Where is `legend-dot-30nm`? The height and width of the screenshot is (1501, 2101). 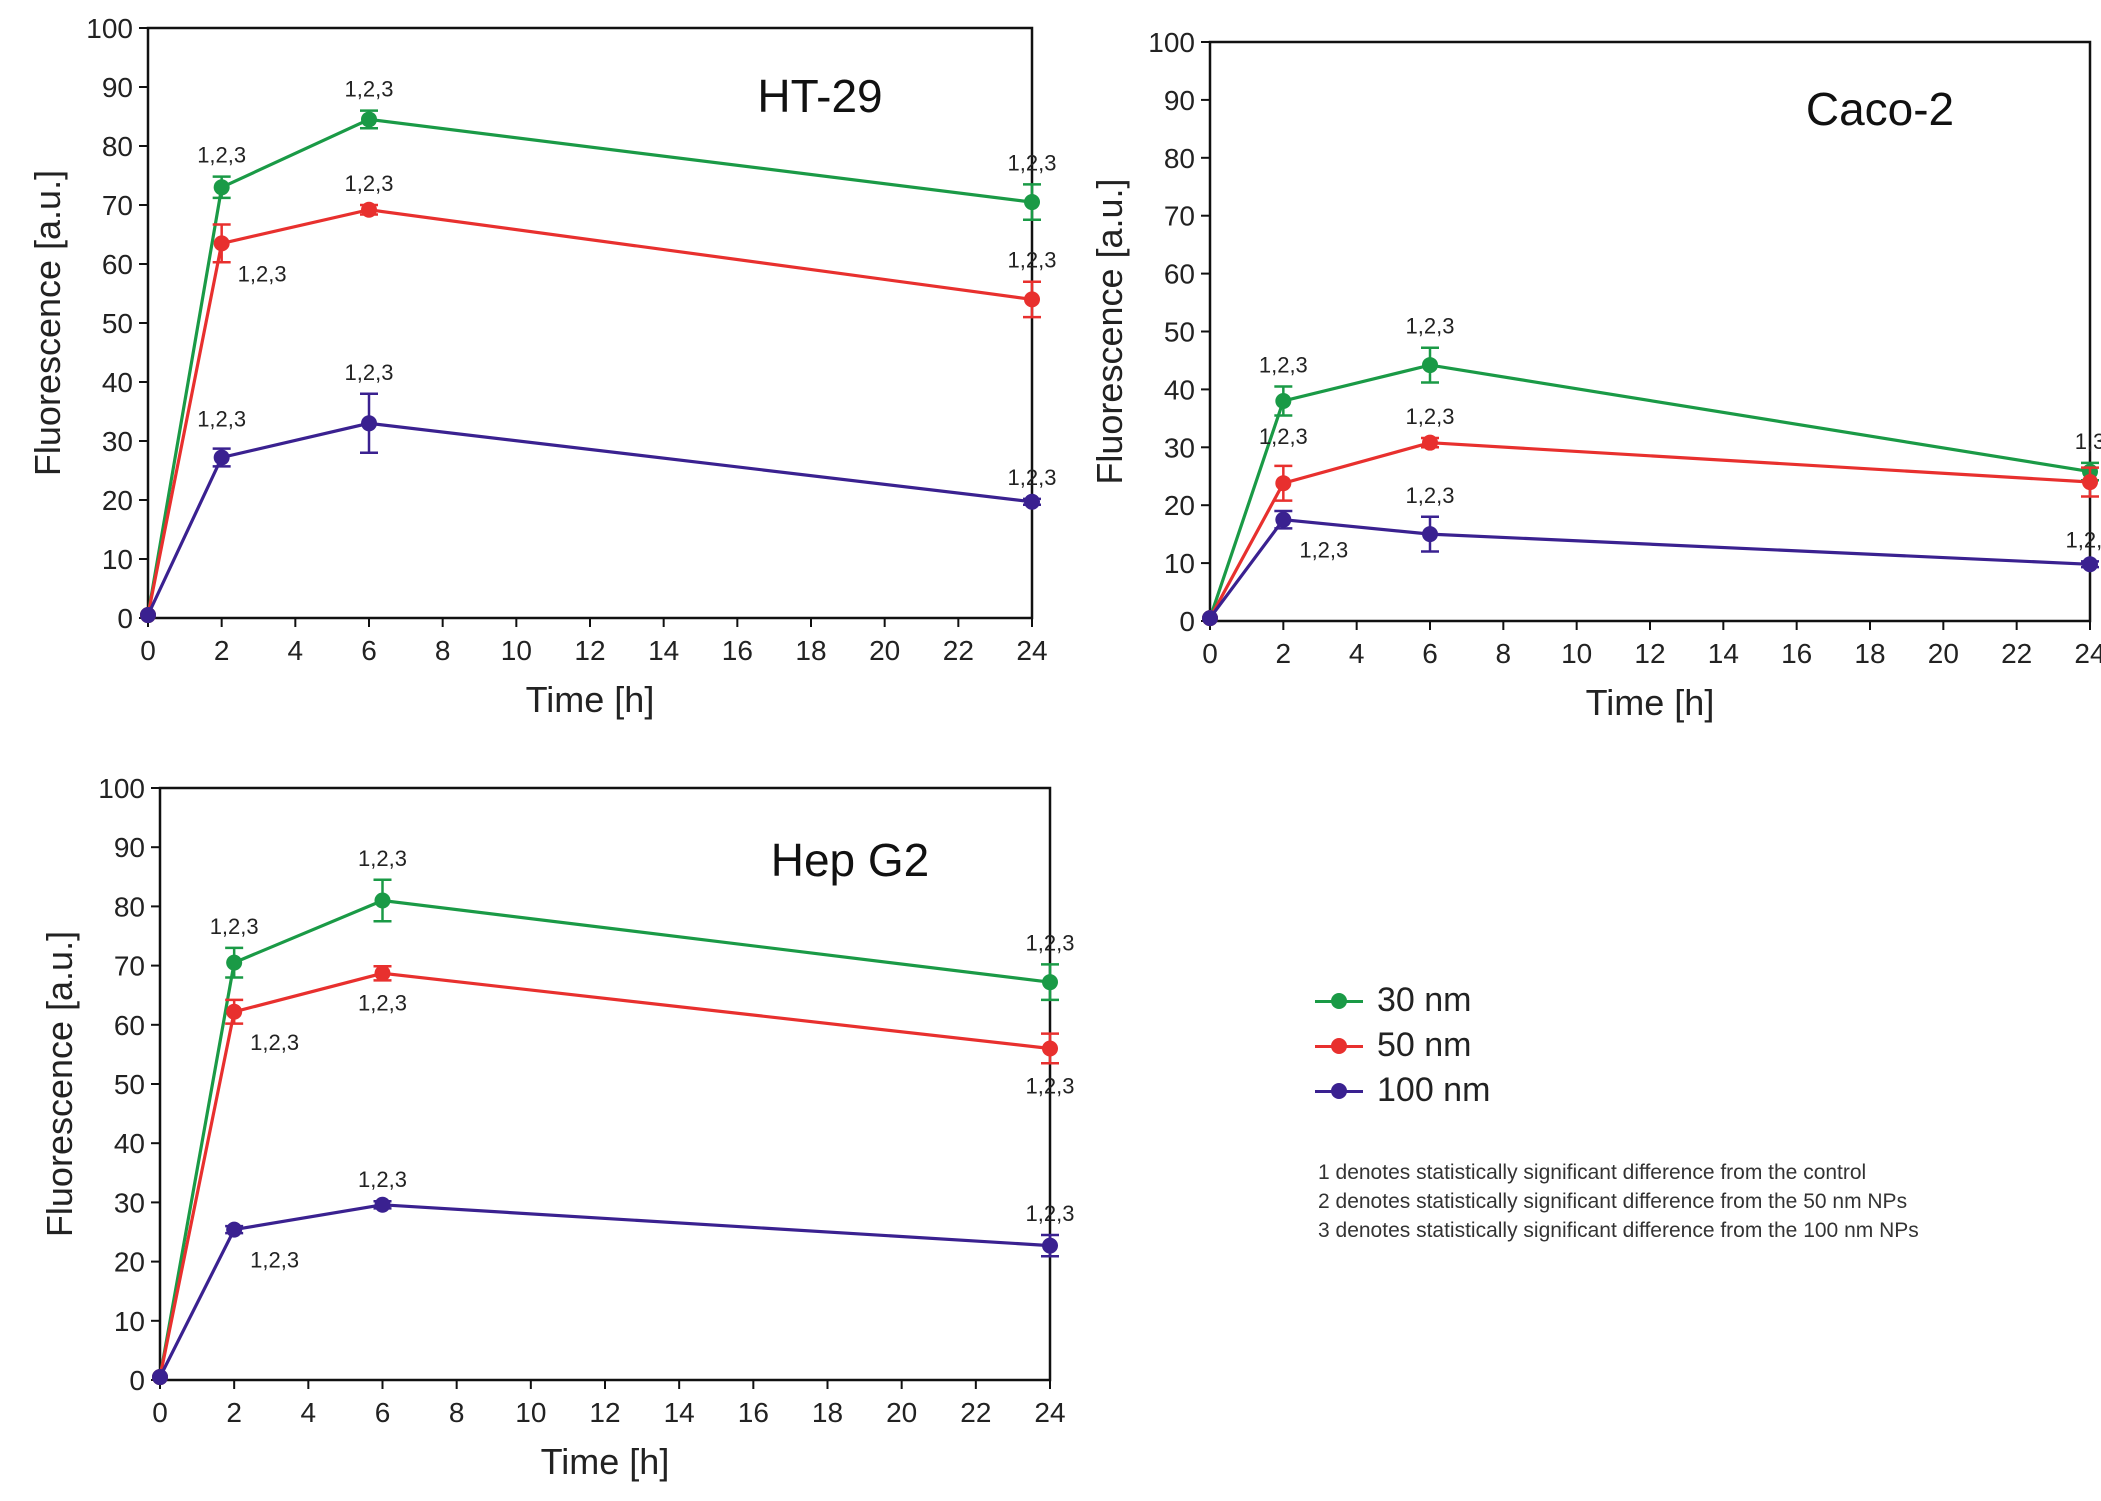 legend-dot-30nm is located at coordinates (1339, 1000).